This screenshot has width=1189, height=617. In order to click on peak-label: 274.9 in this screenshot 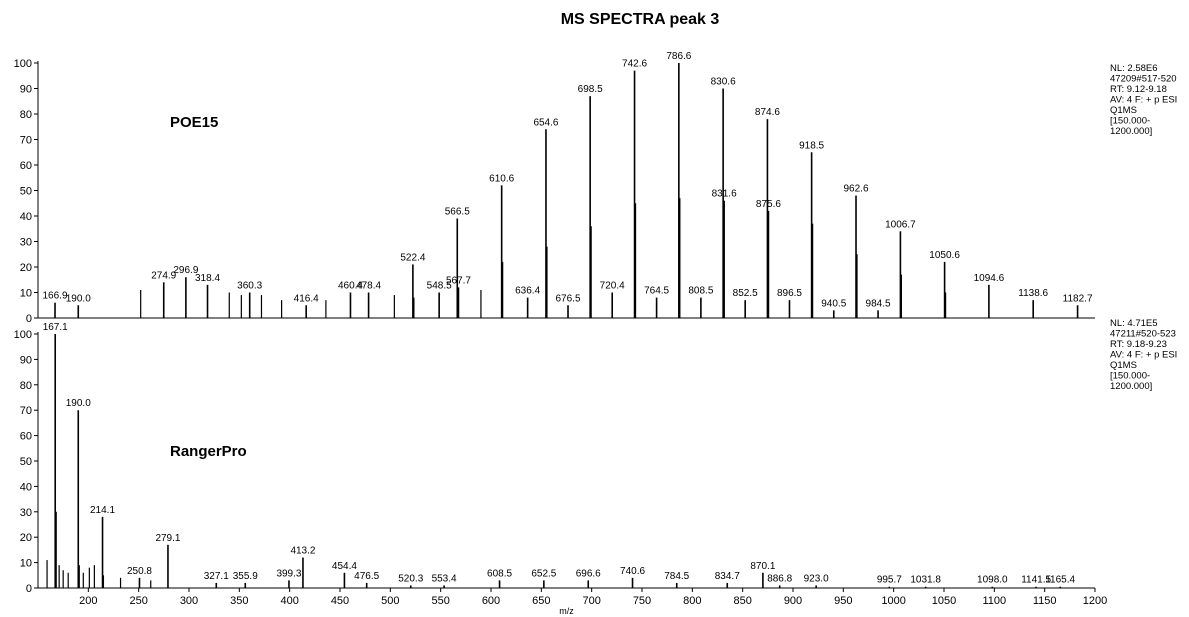, I will do `click(163, 275)`.